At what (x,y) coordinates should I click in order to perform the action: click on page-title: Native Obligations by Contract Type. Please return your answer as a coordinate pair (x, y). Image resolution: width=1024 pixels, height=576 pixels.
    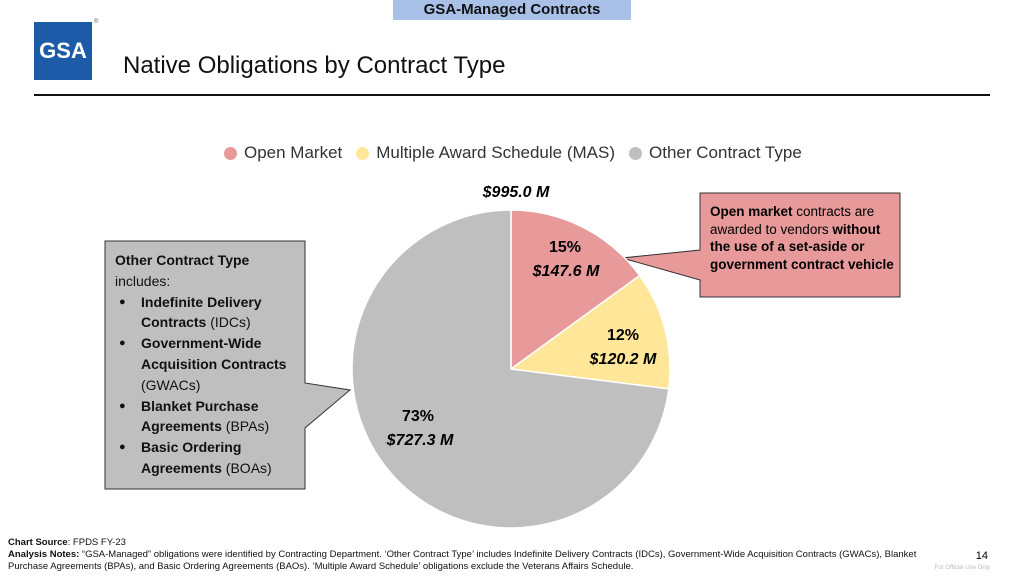
    Looking at the image, I should click on (314, 65).